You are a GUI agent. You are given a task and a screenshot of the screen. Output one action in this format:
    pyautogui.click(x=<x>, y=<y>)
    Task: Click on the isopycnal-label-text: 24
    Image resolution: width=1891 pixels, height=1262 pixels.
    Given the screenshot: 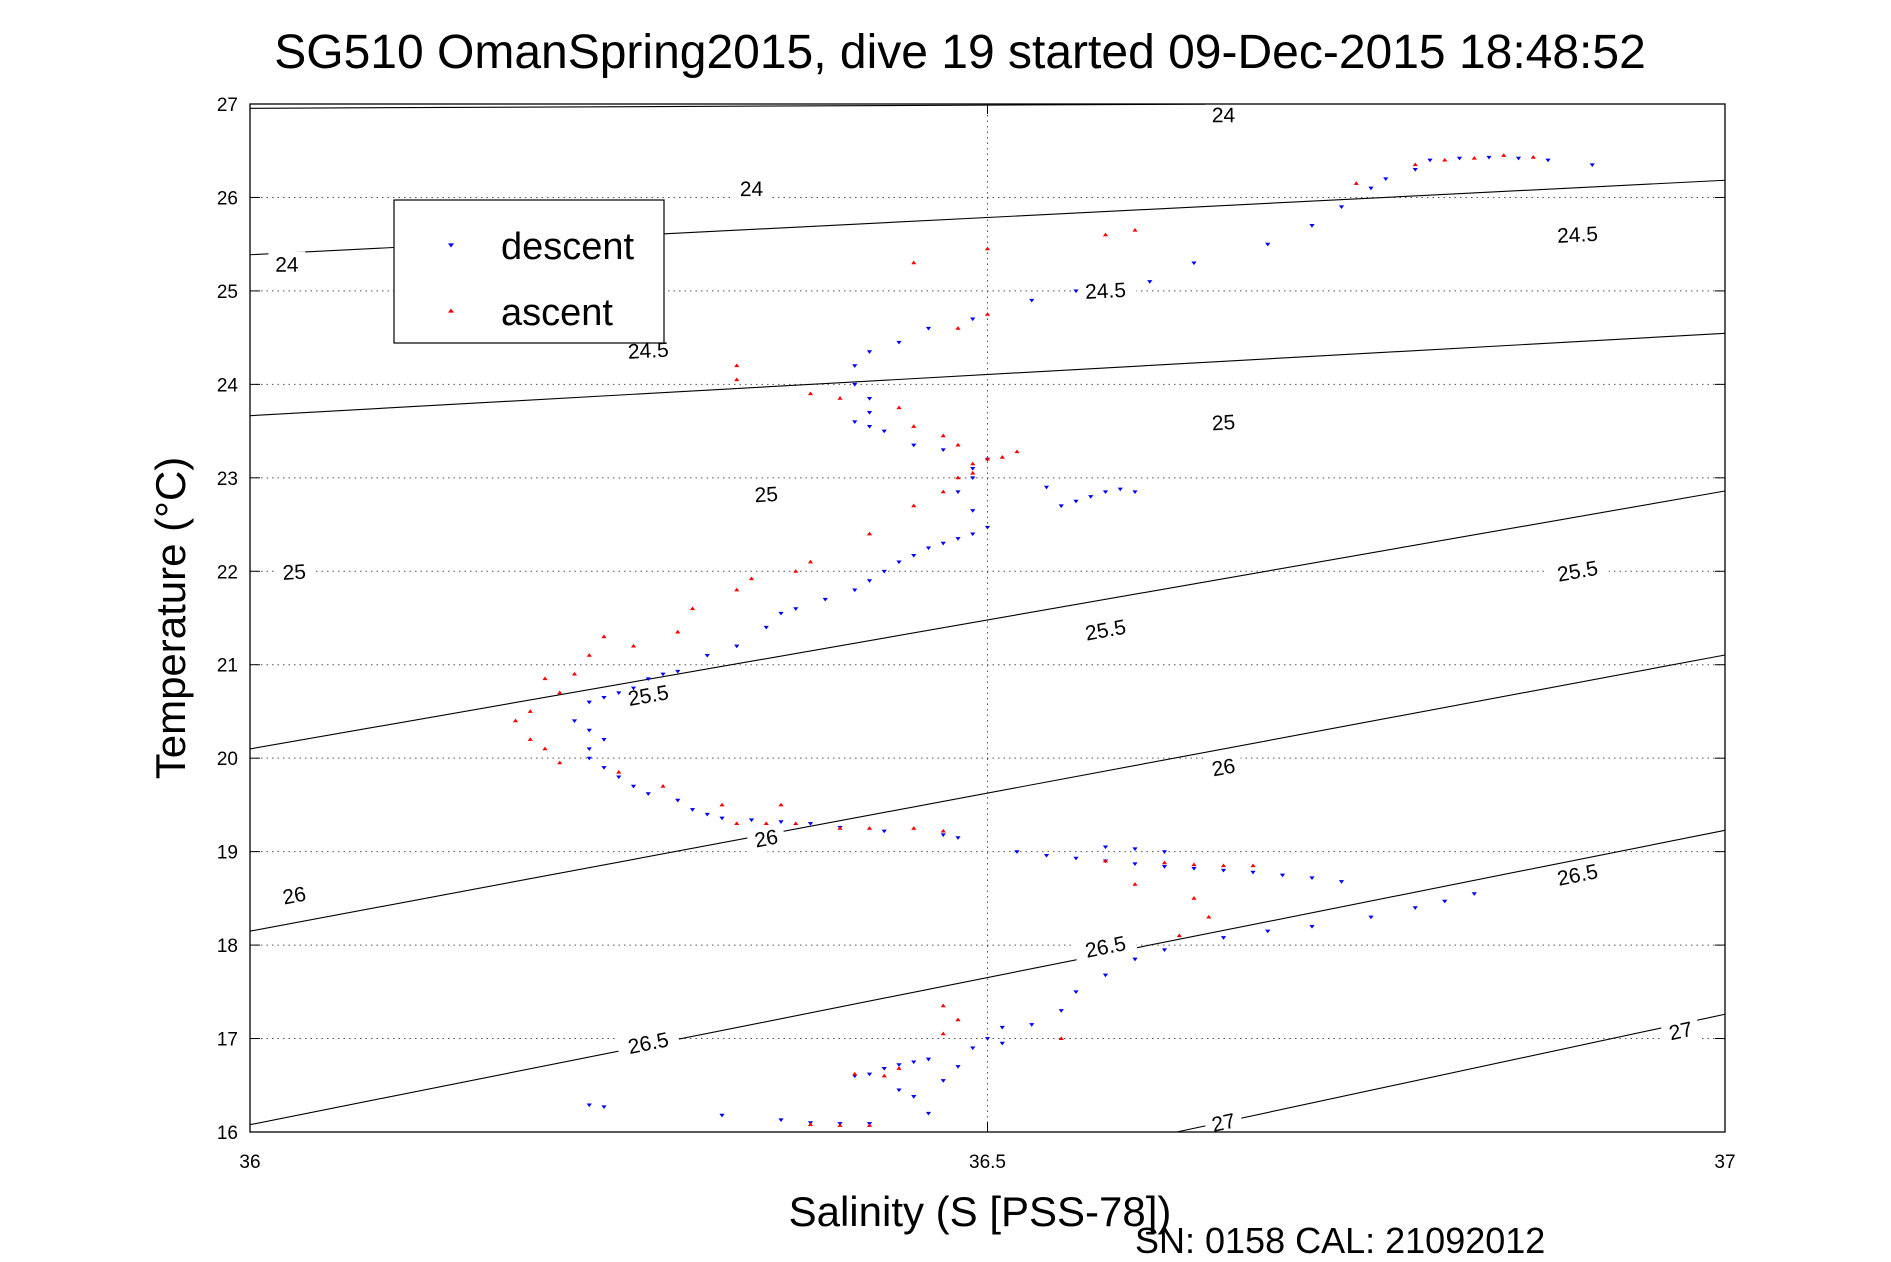 What is the action you would take?
    pyautogui.click(x=1224, y=115)
    